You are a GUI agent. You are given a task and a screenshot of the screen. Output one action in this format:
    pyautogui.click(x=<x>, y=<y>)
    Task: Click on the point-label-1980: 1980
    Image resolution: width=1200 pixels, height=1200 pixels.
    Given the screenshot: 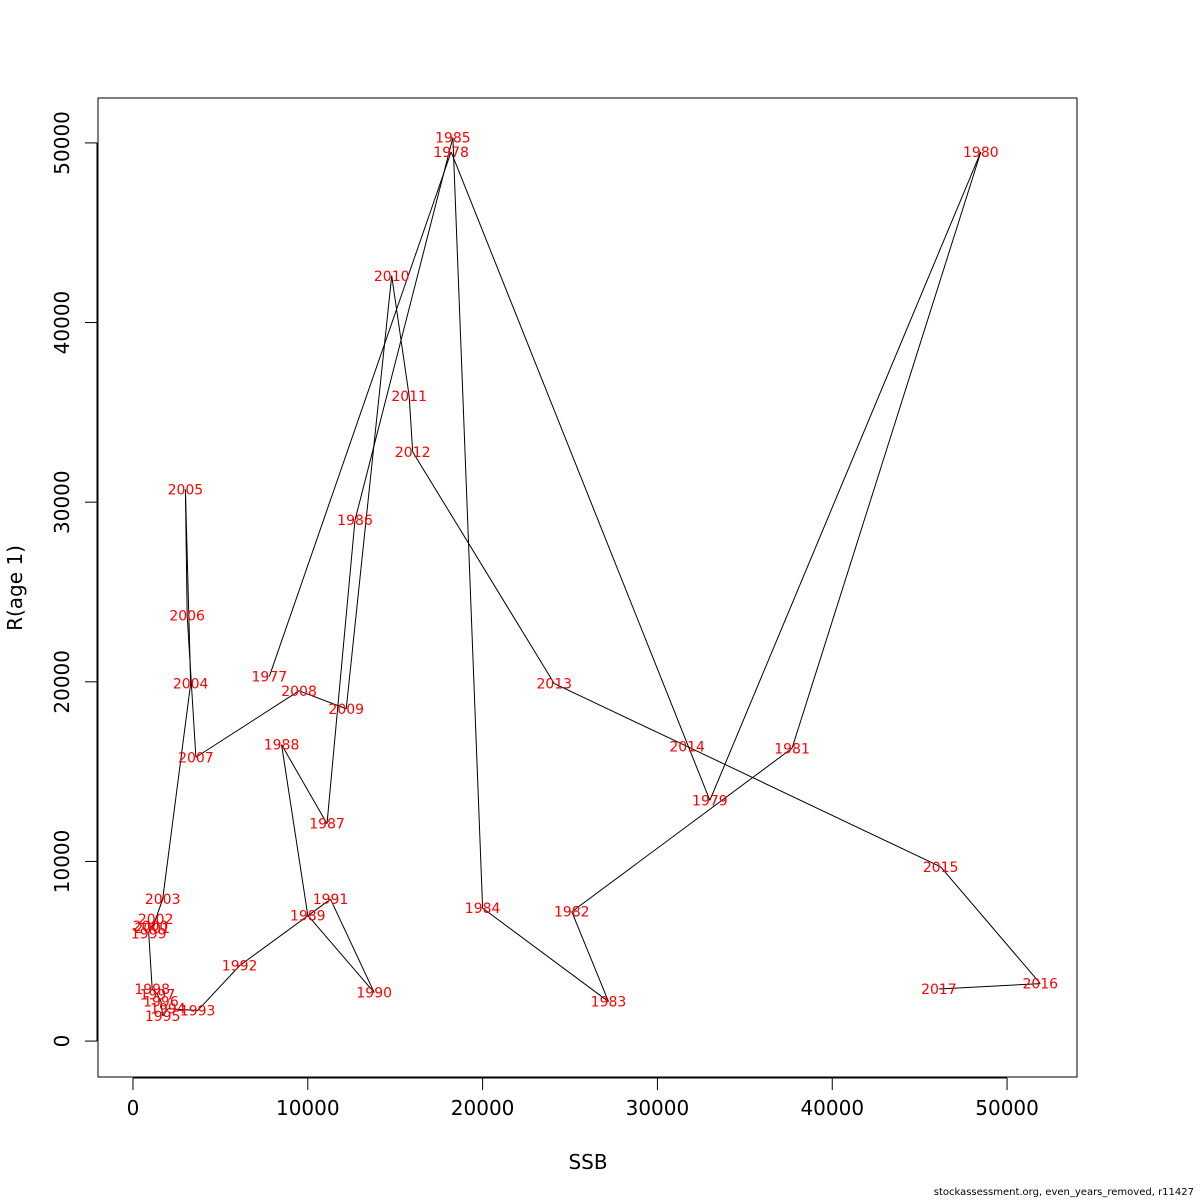 What is the action you would take?
    pyautogui.click(x=981, y=153)
    